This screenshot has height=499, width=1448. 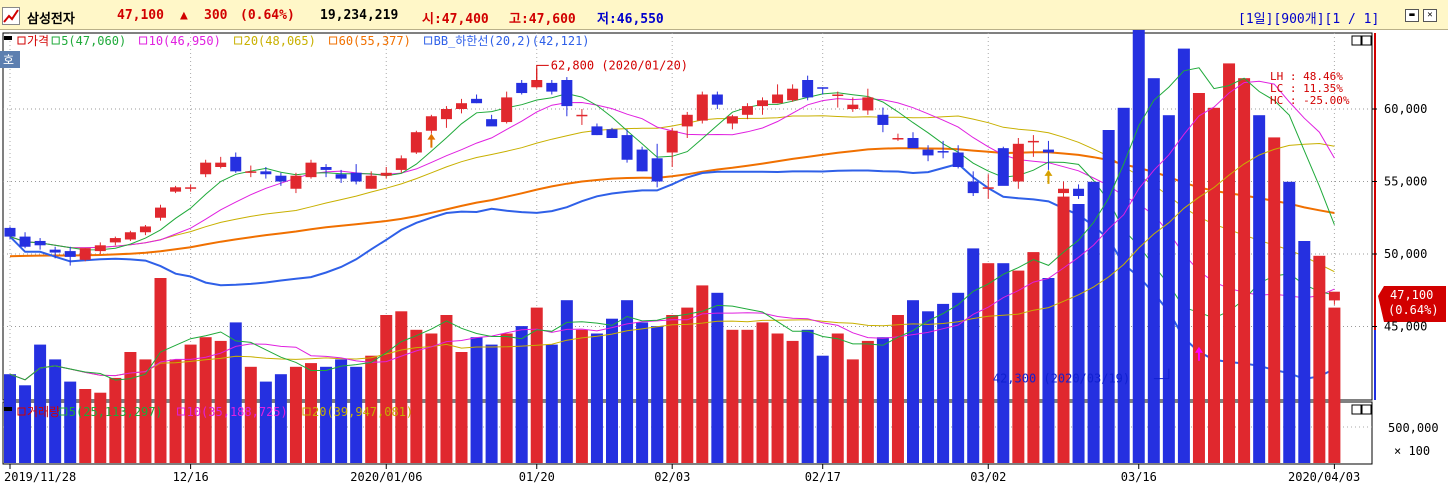 What do you see at coordinates (1430, 15) in the screenshot?
I see `close-button: ✕` at bounding box center [1430, 15].